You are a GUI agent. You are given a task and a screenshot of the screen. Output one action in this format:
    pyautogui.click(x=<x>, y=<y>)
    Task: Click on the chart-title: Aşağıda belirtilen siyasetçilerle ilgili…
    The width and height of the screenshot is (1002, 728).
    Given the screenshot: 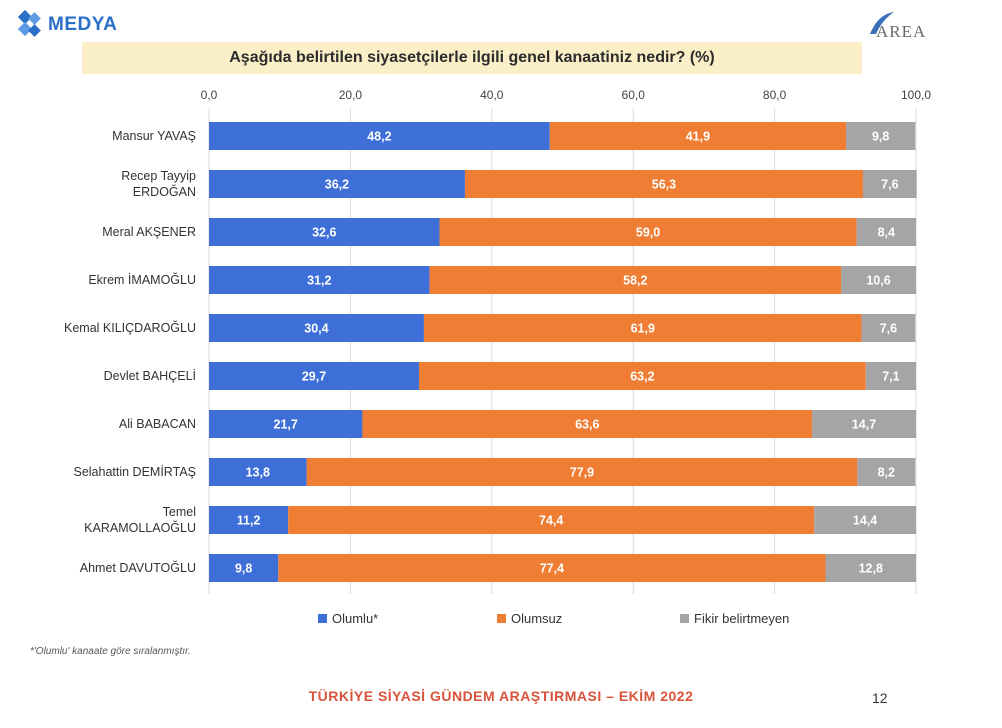 What is the action you would take?
    pyautogui.click(x=472, y=58)
    